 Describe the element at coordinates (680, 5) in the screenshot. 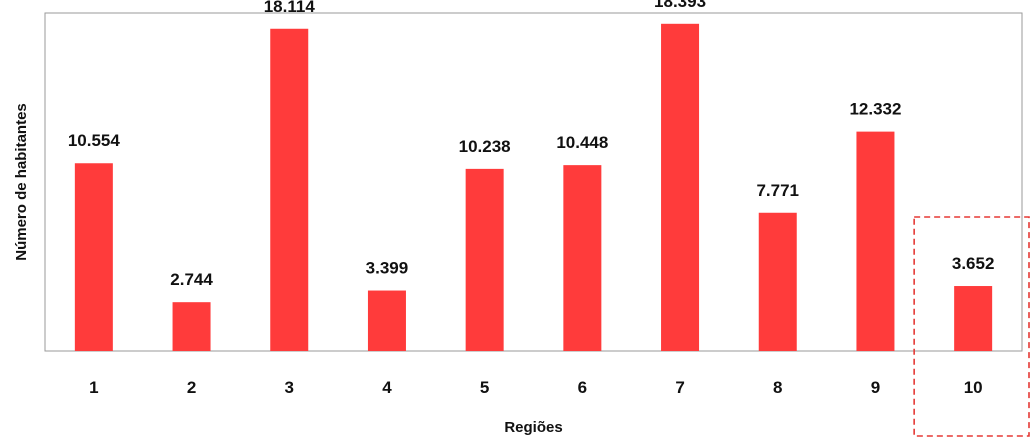

I see `data-label-7: 18.393` at that location.